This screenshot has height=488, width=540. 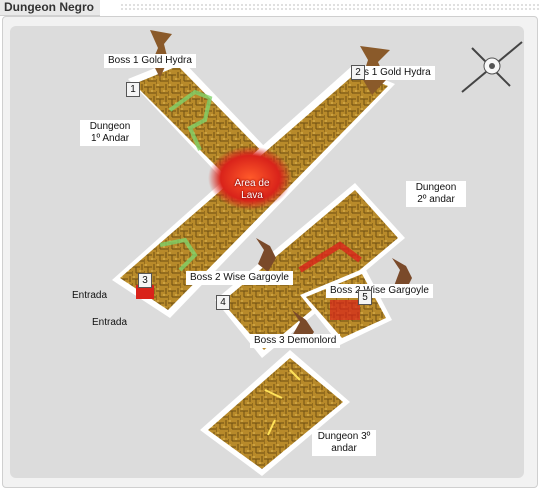 I want to click on lava-path, so click(x=330, y=257).